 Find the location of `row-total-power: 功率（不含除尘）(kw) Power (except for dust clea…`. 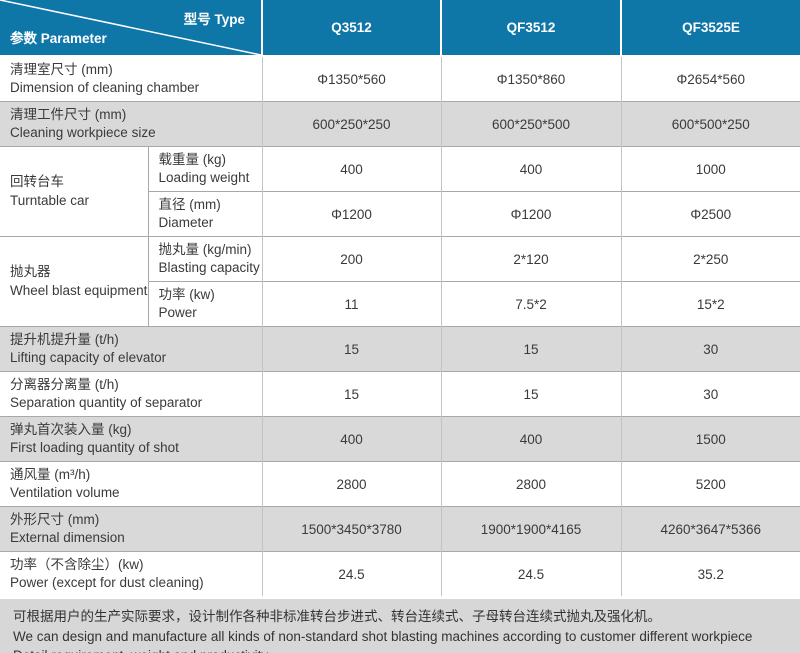

row-total-power: 功率（不含除尘）(kw) Power (except for dust clea… is located at coordinates (400, 573).